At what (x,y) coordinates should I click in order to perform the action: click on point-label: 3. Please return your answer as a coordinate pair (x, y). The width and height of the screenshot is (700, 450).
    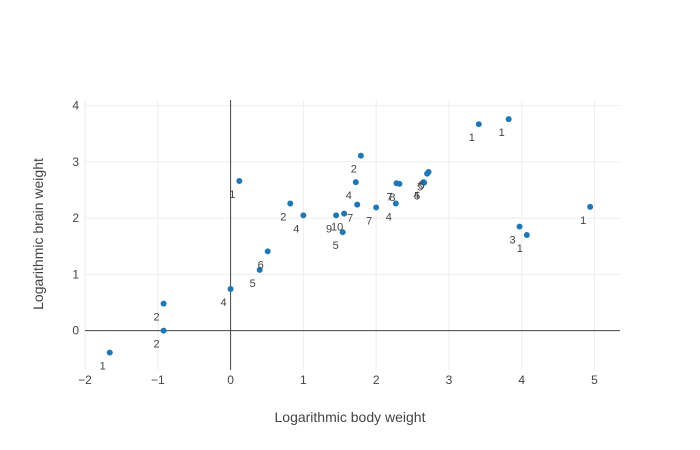
    Looking at the image, I should click on (512, 241).